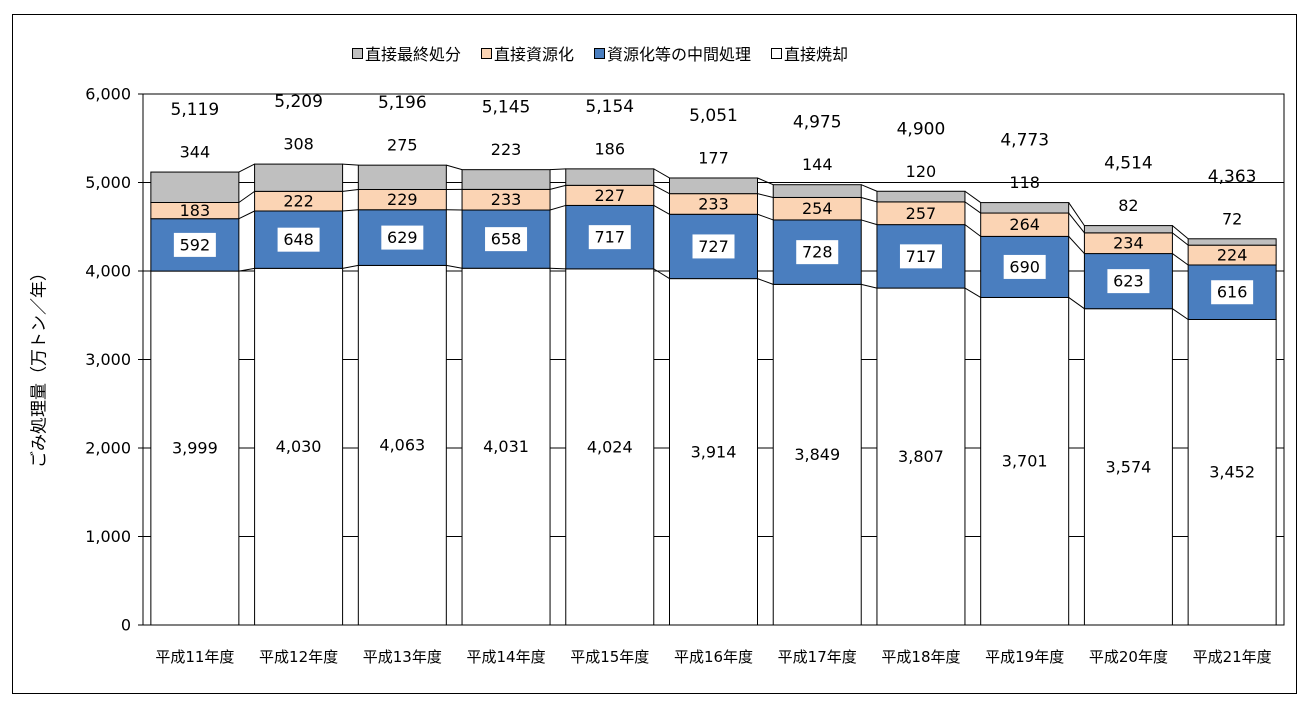 This screenshot has width=1309, height=704. Describe the element at coordinates (506, 149) in the screenshot. I see `data-label-direct-landfill: 223` at that location.